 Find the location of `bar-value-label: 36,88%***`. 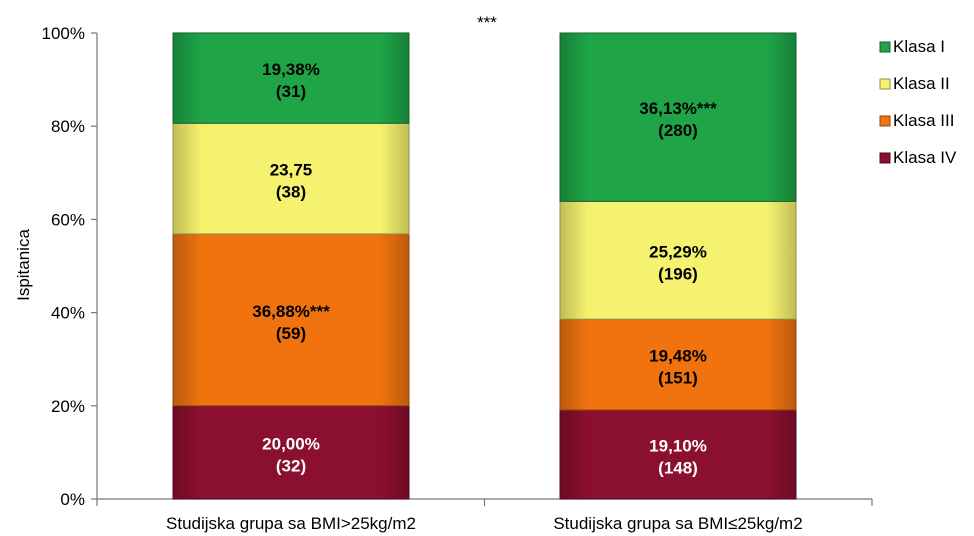

bar-value-label: 36,88%*** is located at coordinates (291, 311).